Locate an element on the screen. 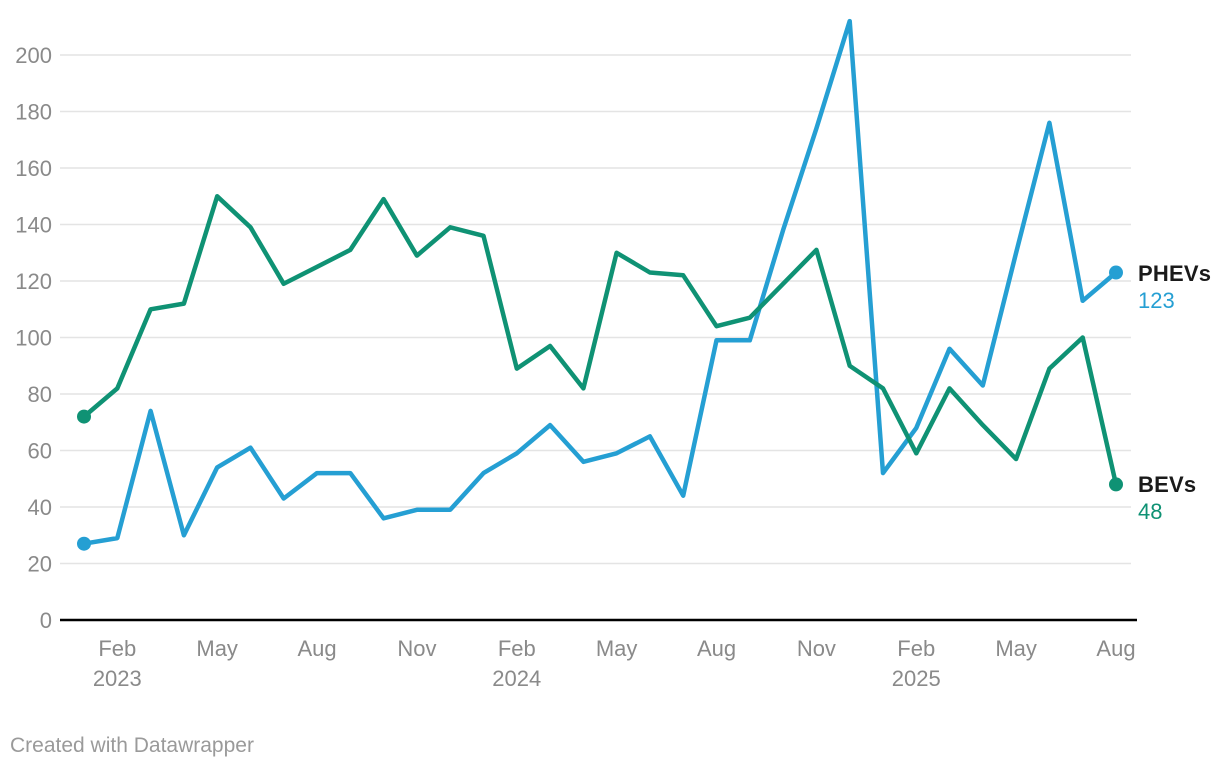 This screenshot has width=1220, height=768. y-tick-label: 200 is located at coordinates (33, 55).